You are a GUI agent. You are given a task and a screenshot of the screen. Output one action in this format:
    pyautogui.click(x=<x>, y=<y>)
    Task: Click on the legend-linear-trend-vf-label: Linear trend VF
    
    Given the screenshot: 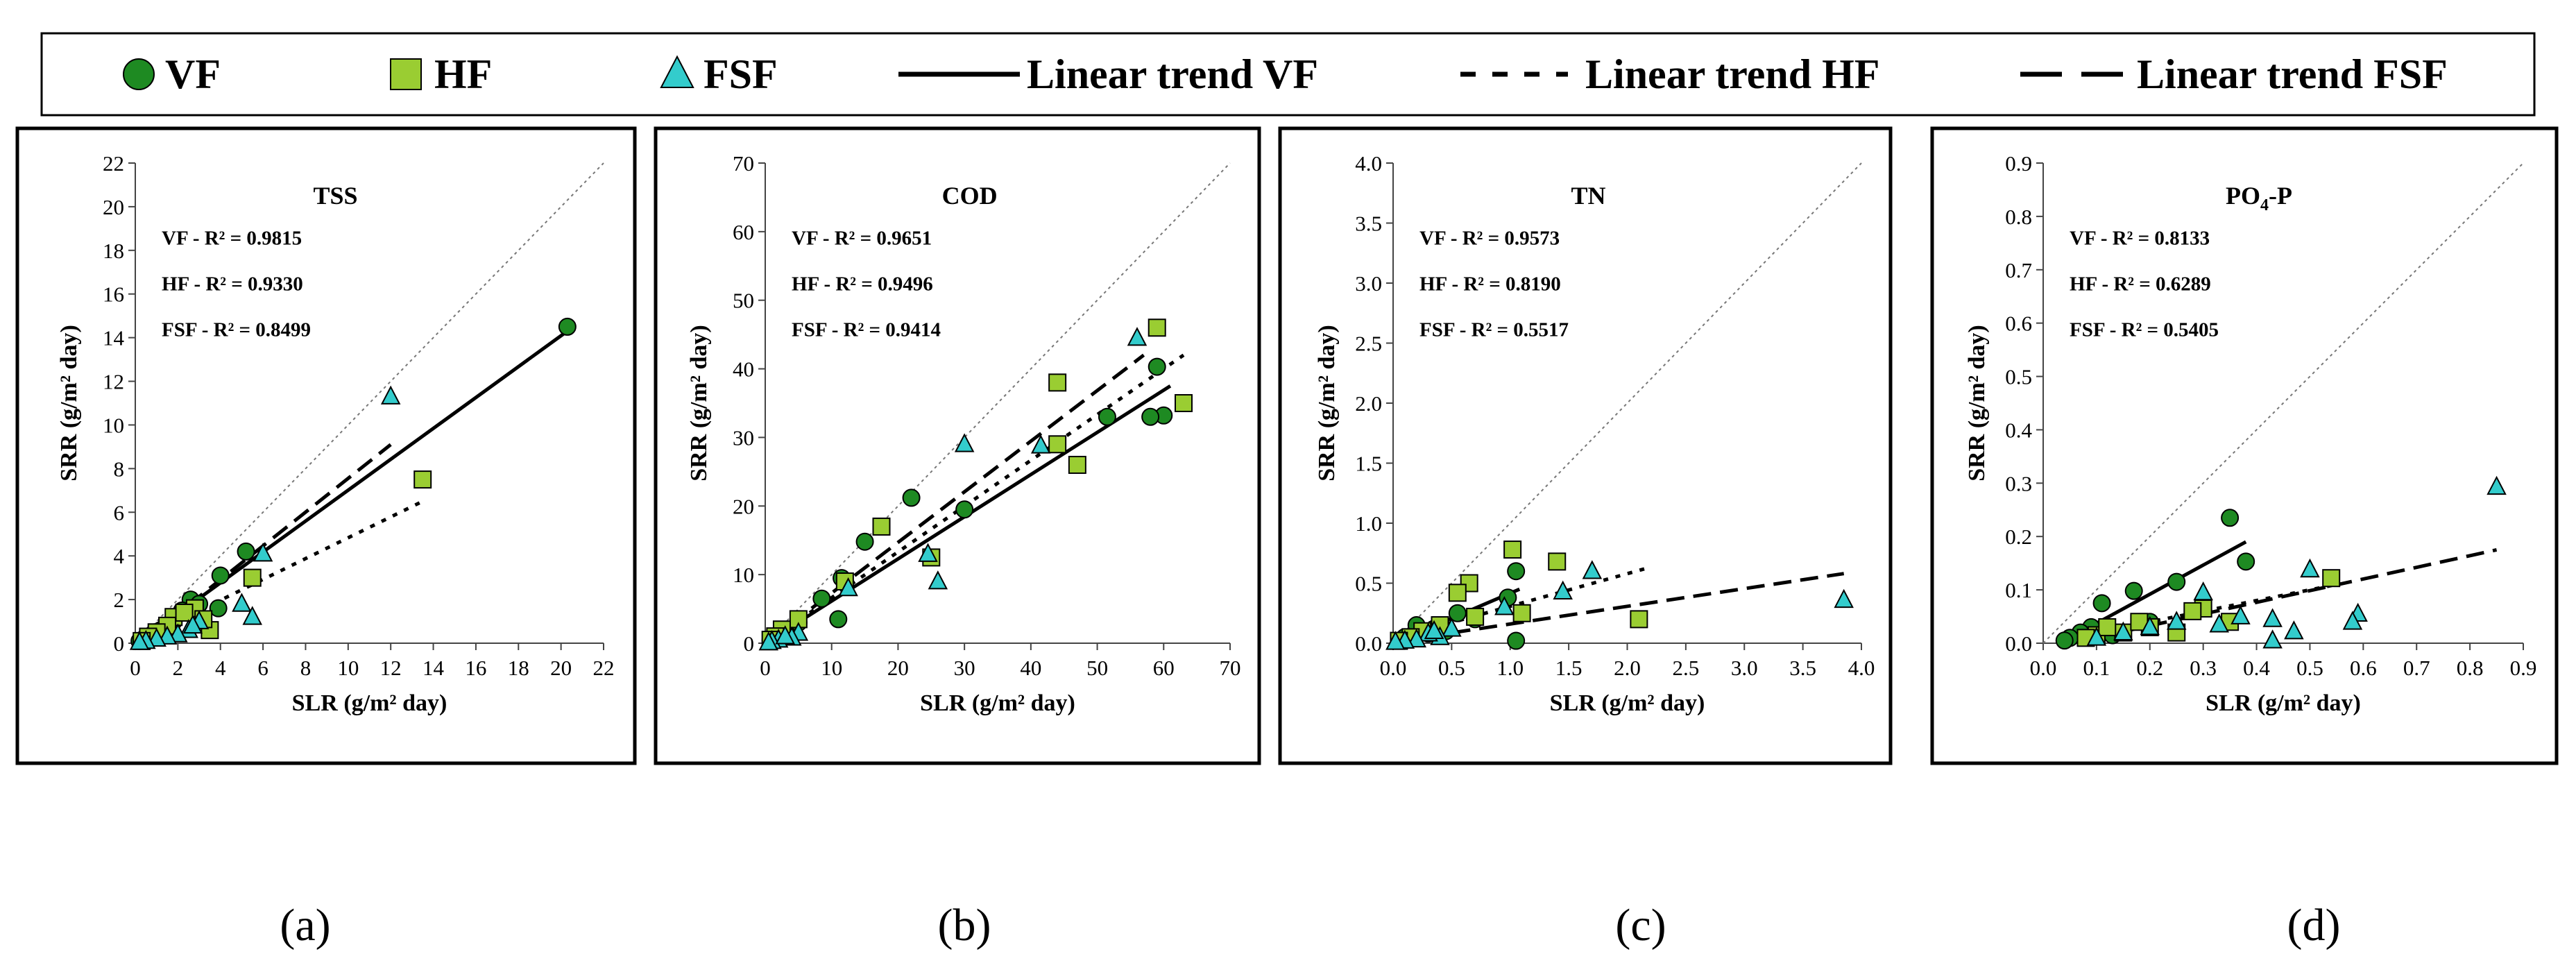 What is the action you would take?
    pyautogui.click(x=1172, y=74)
    